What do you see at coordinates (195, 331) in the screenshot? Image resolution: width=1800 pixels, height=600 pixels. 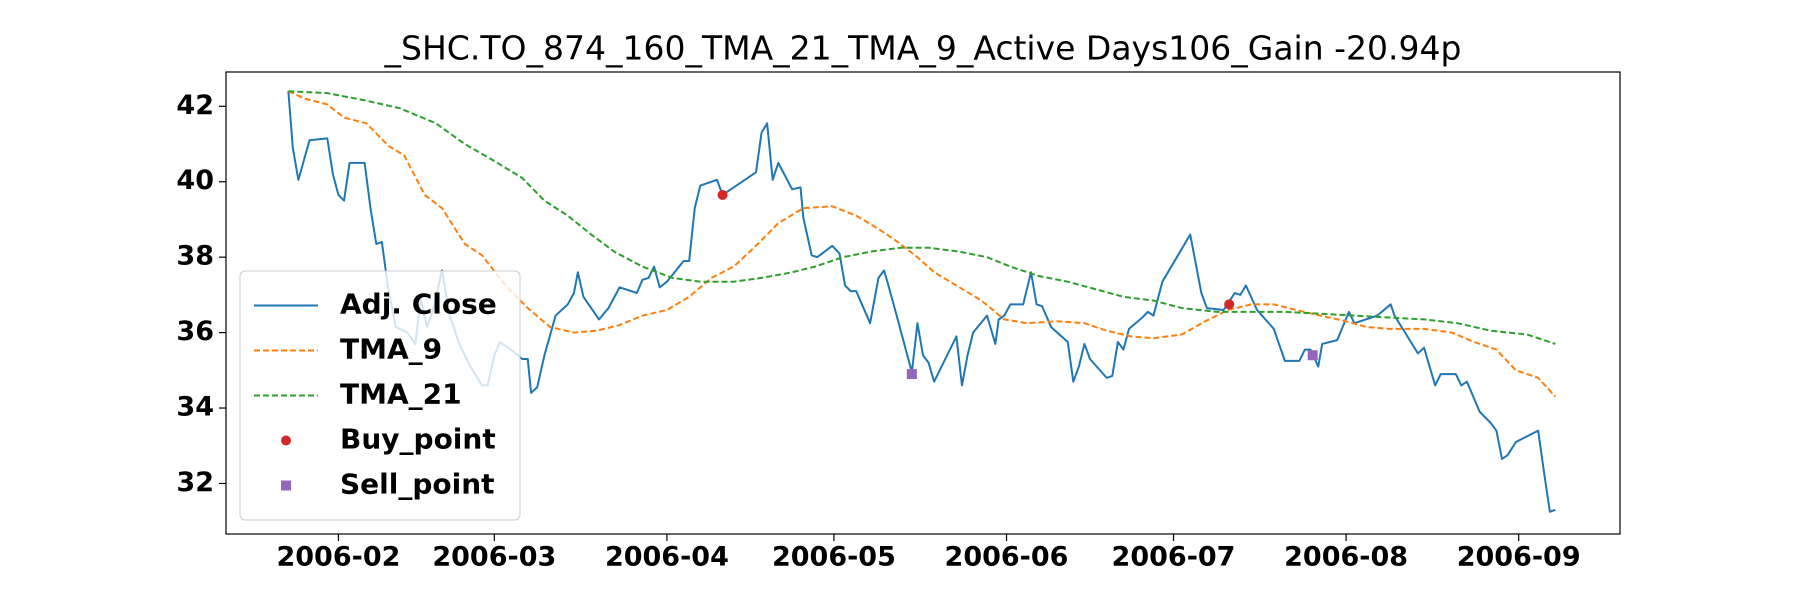 I see `y-tick-label: 36` at bounding box center [195, 331].